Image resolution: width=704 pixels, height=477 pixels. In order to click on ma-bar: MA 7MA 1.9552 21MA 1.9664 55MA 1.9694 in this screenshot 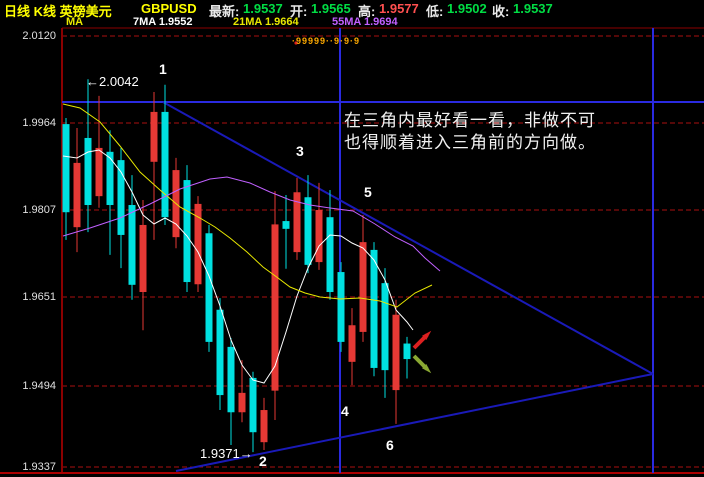, I will do `click(352, 21)`.